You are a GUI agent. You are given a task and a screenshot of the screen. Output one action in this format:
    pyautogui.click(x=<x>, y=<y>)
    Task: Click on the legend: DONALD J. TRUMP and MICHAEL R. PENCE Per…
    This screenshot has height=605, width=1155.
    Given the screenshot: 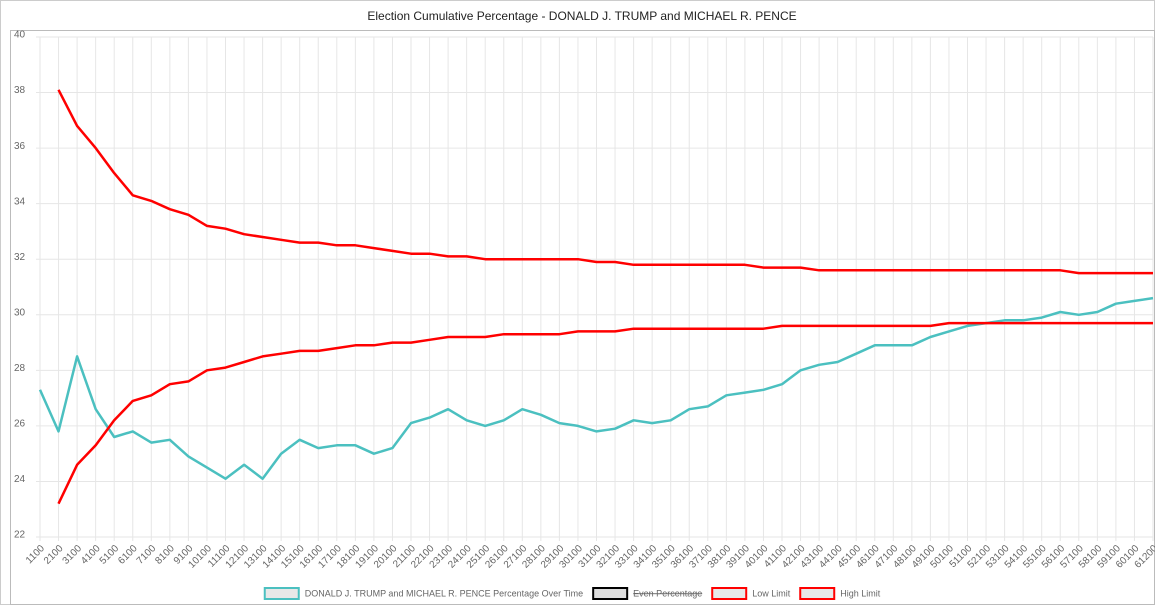 What is the action you would take?
    pyautogui.click(x=572, y=593)
    